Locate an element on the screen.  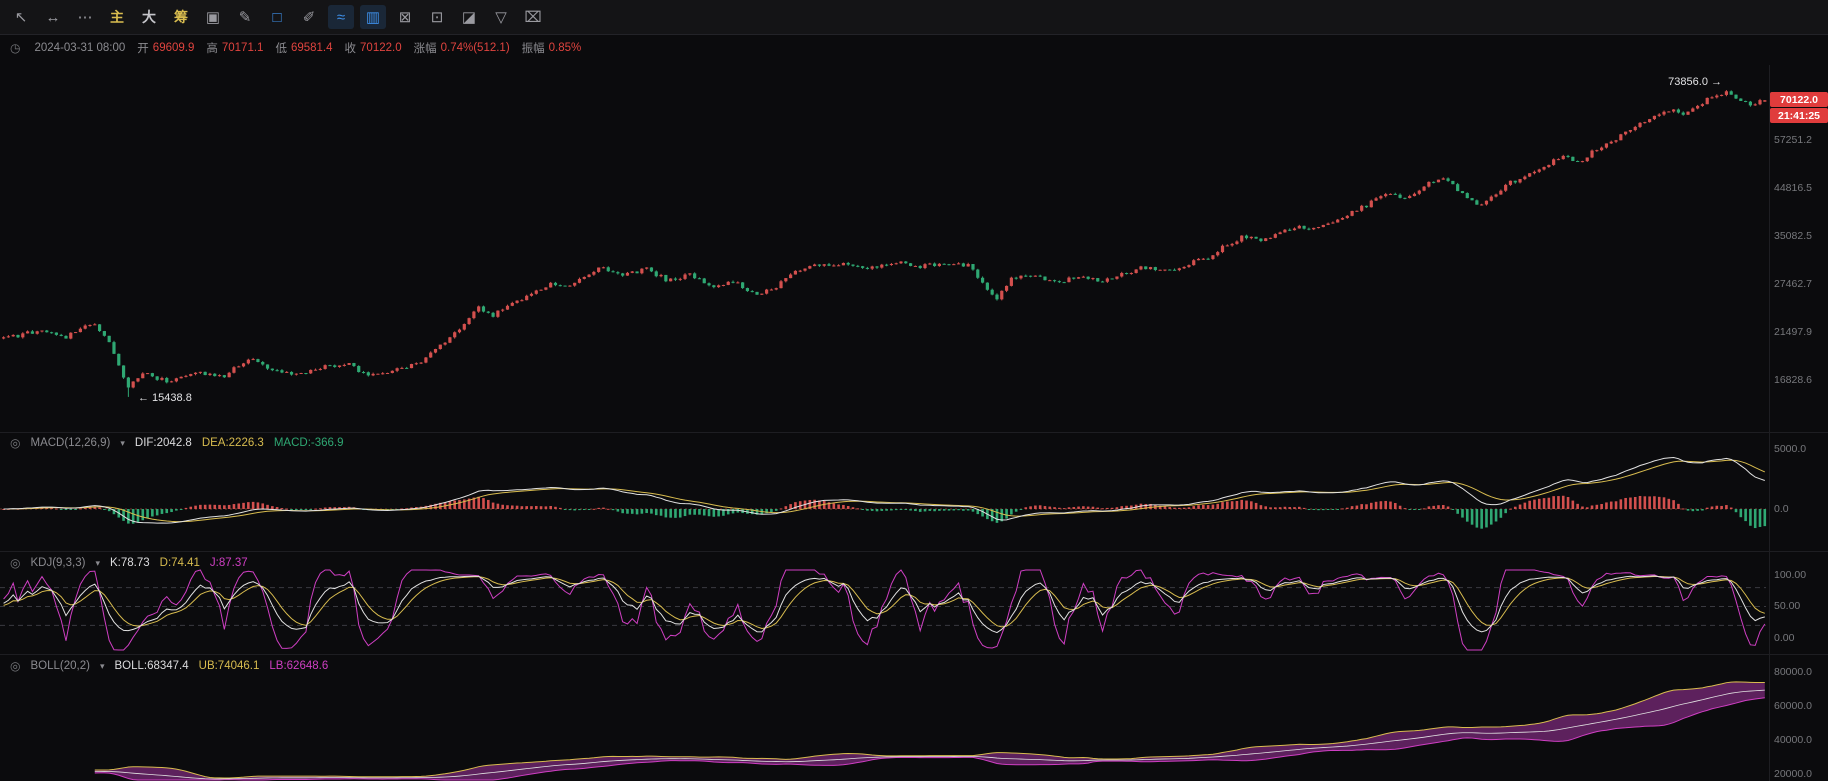
macd-axis-label: 5000.0 is located at coordinates (1790, 449).